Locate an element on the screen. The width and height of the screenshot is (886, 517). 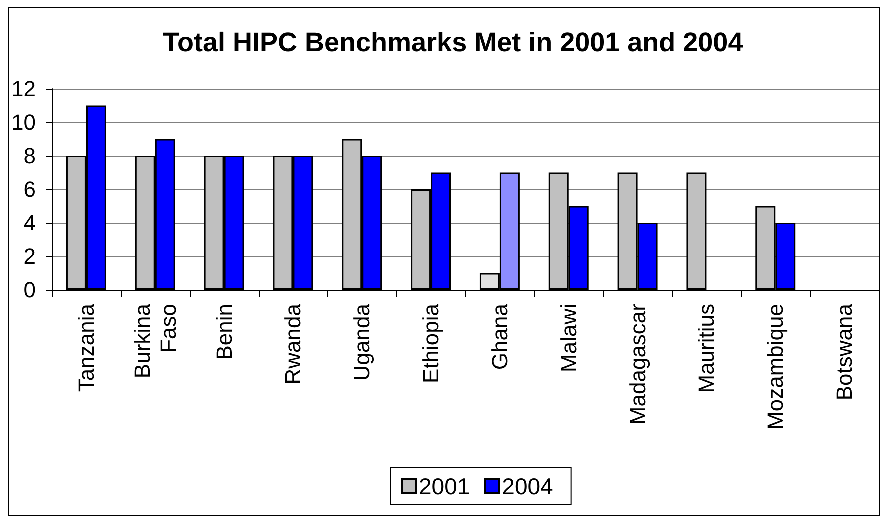
x-tick-label: Botswana is located at coordinates (845, 352).